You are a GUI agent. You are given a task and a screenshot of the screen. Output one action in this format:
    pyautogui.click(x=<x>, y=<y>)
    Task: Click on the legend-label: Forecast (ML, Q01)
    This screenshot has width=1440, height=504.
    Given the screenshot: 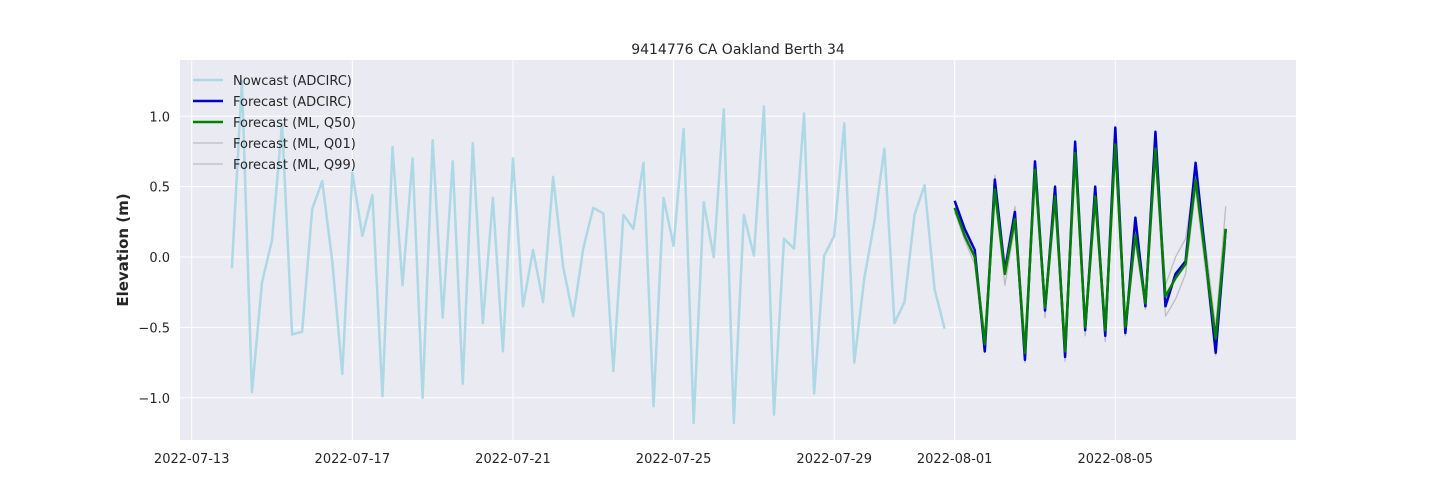 What is the action you would take?
    pyautogui.click(x=294, y=144)
    